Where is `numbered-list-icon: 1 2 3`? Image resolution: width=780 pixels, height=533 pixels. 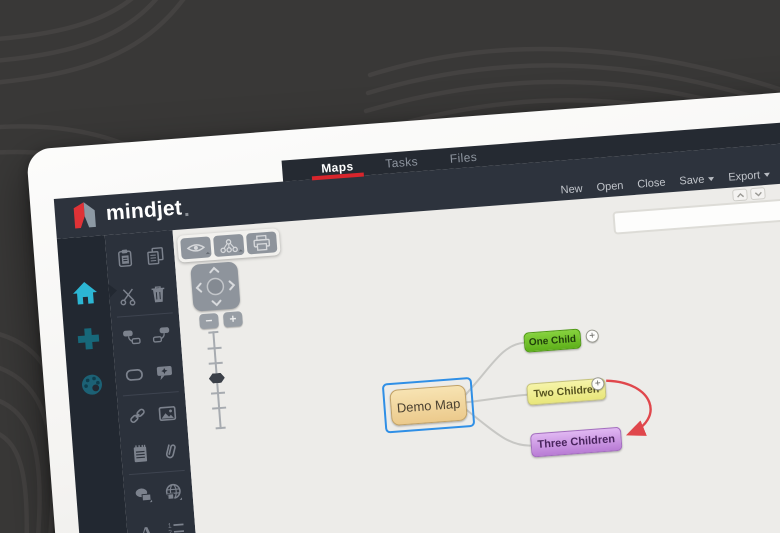 numbered-list-icon: 1 2 3 is located at coordinates (176, 527).